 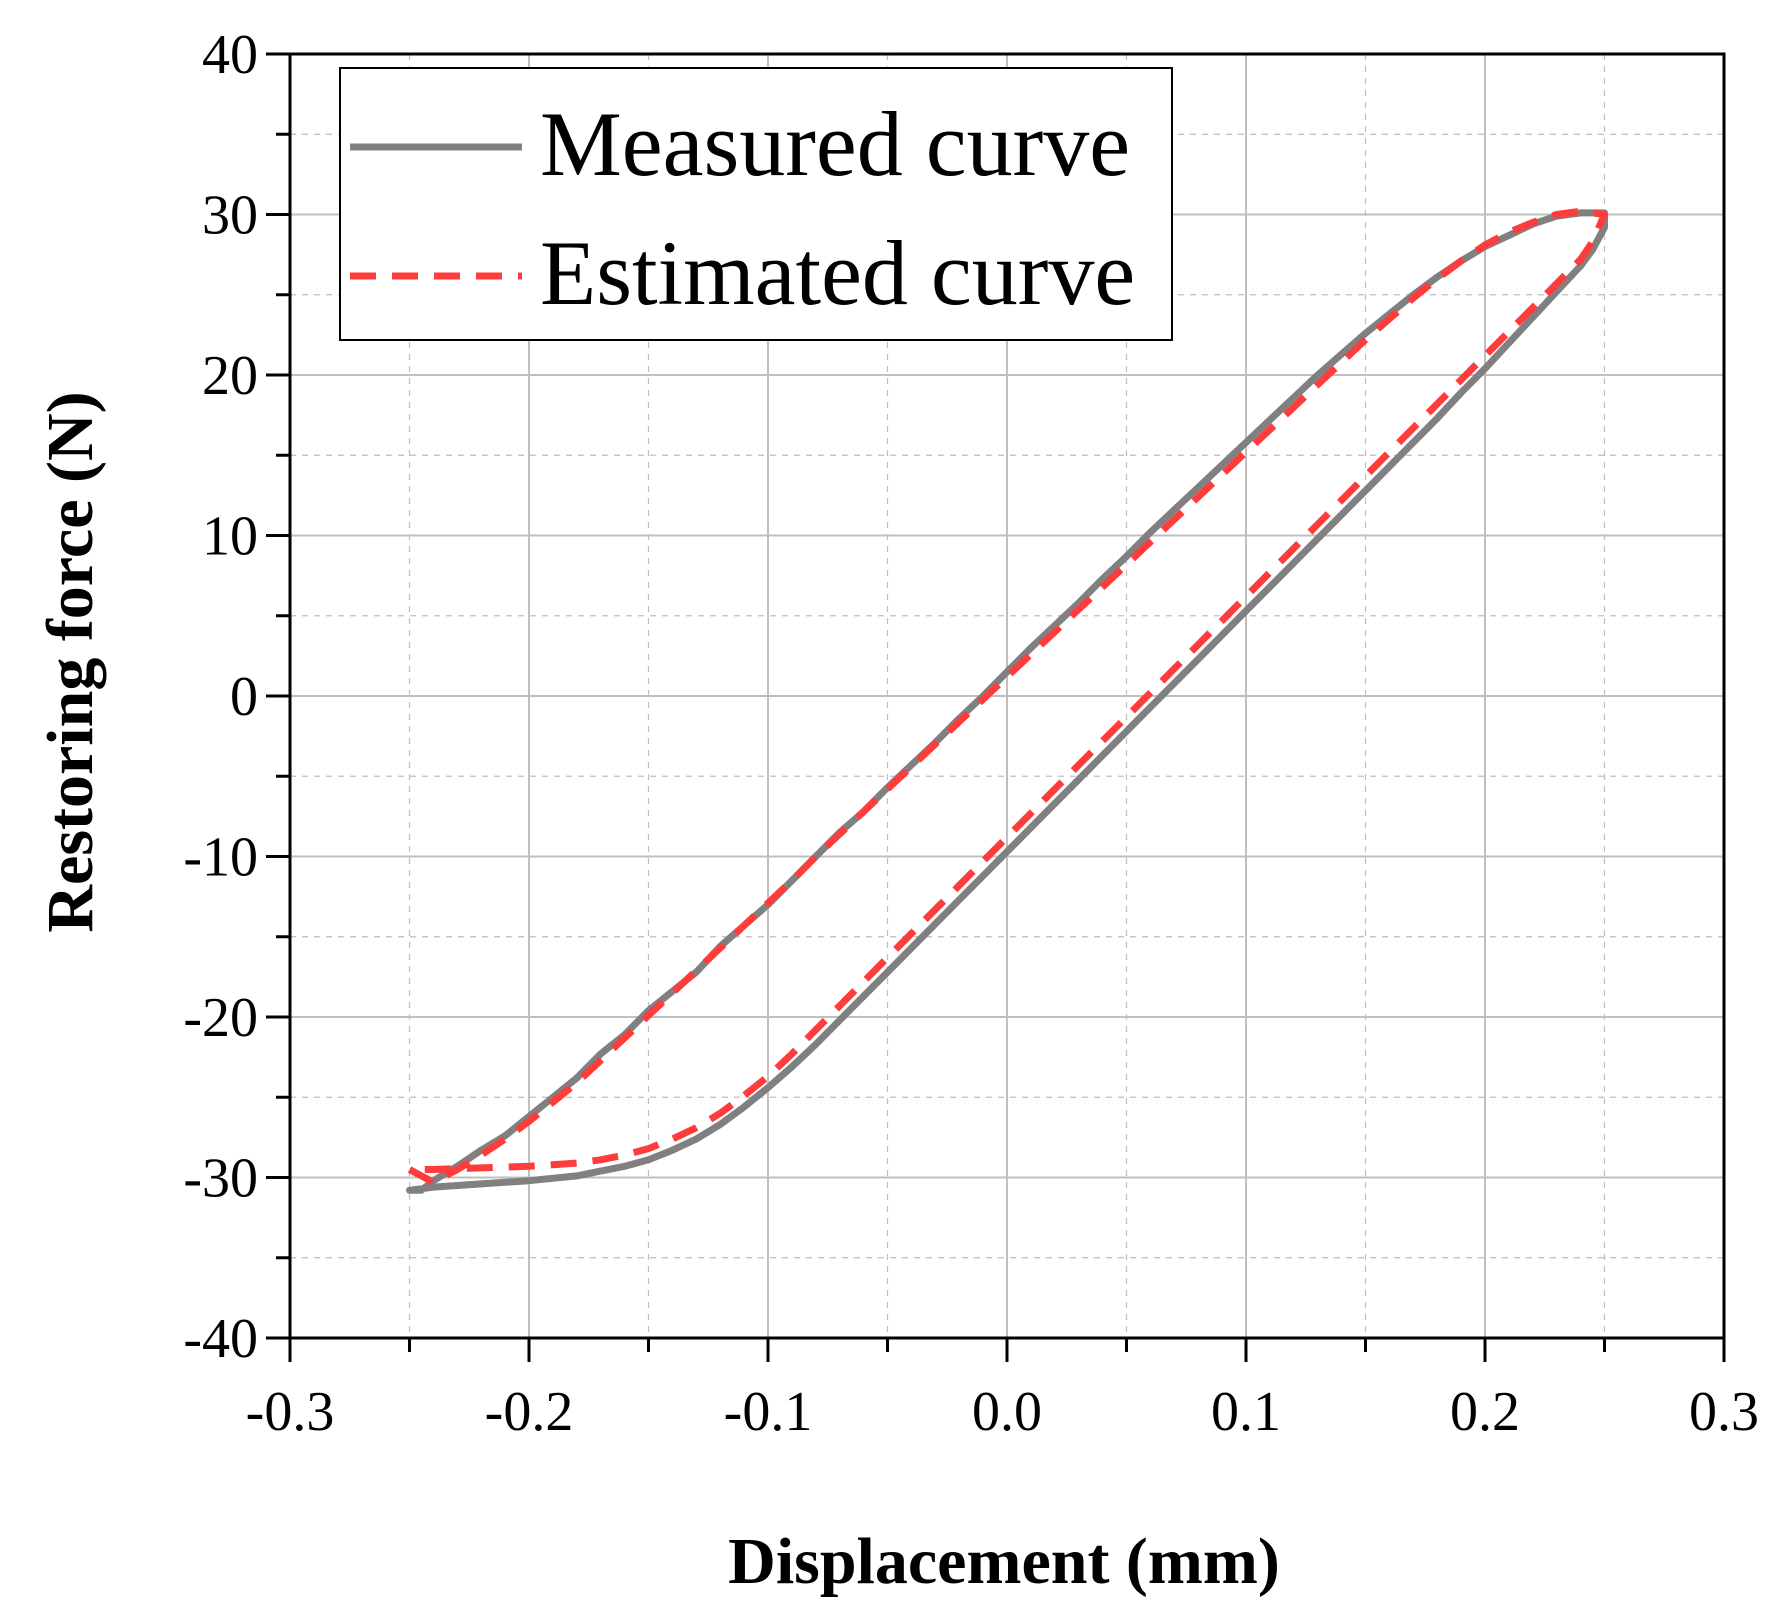 I want to click on x-axis-title: Displacement (mm), so click(x=1004, y=1561).